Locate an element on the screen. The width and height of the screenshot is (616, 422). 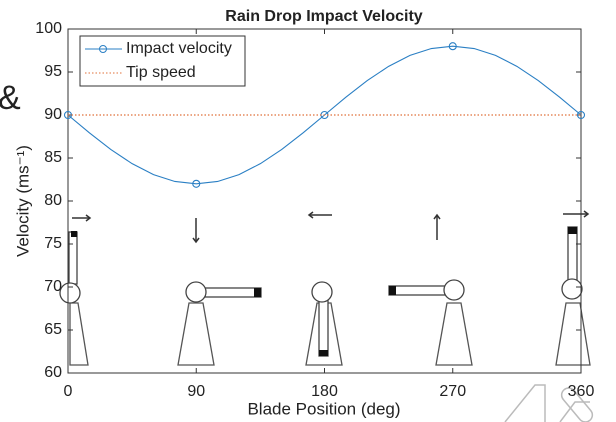
x-axis-label: Blade Position (deg) is located at coordinates (323, 408).